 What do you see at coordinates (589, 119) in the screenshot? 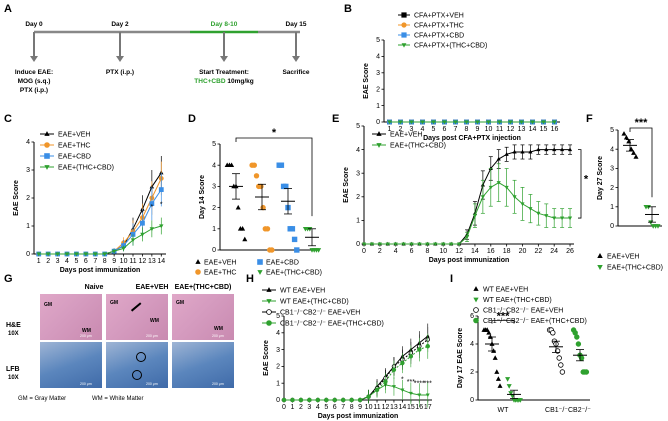
I see `panel-letter-f: F` at bounding box center [589, 119].